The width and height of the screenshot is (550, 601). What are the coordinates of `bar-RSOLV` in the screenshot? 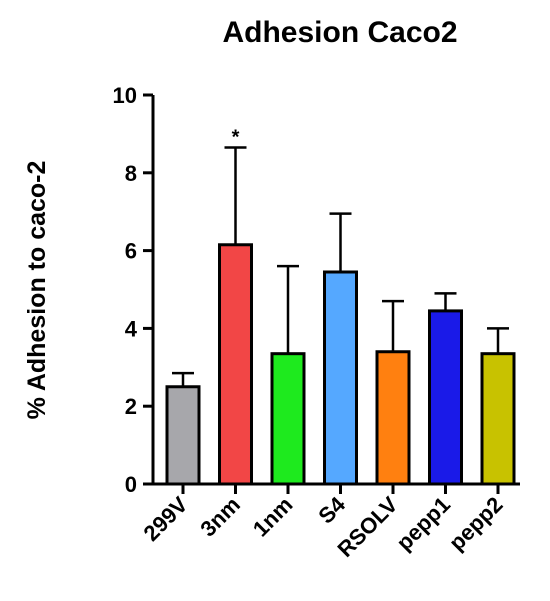 It's located at (393, 418).